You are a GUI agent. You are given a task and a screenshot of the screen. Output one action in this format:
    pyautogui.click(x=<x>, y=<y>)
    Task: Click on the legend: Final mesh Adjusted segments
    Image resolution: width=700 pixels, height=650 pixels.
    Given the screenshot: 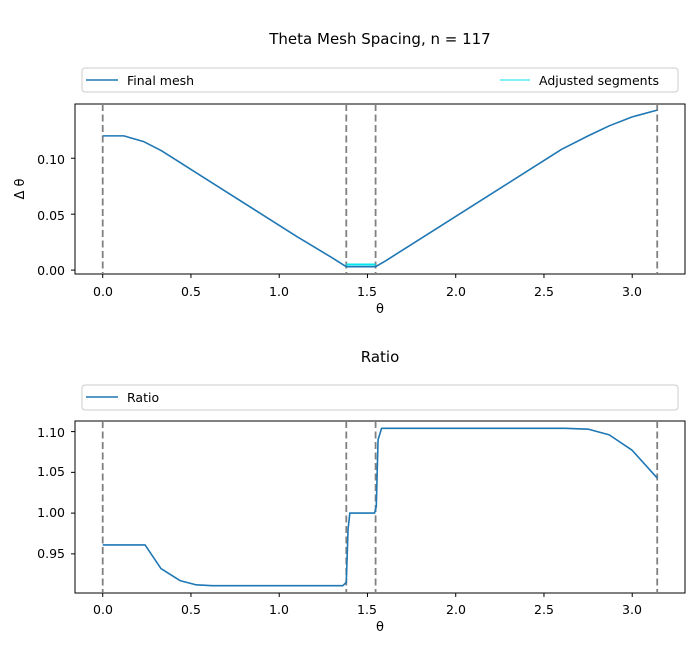 What is the action you would take?
    pyautogui.click(x=380, y=80)
    